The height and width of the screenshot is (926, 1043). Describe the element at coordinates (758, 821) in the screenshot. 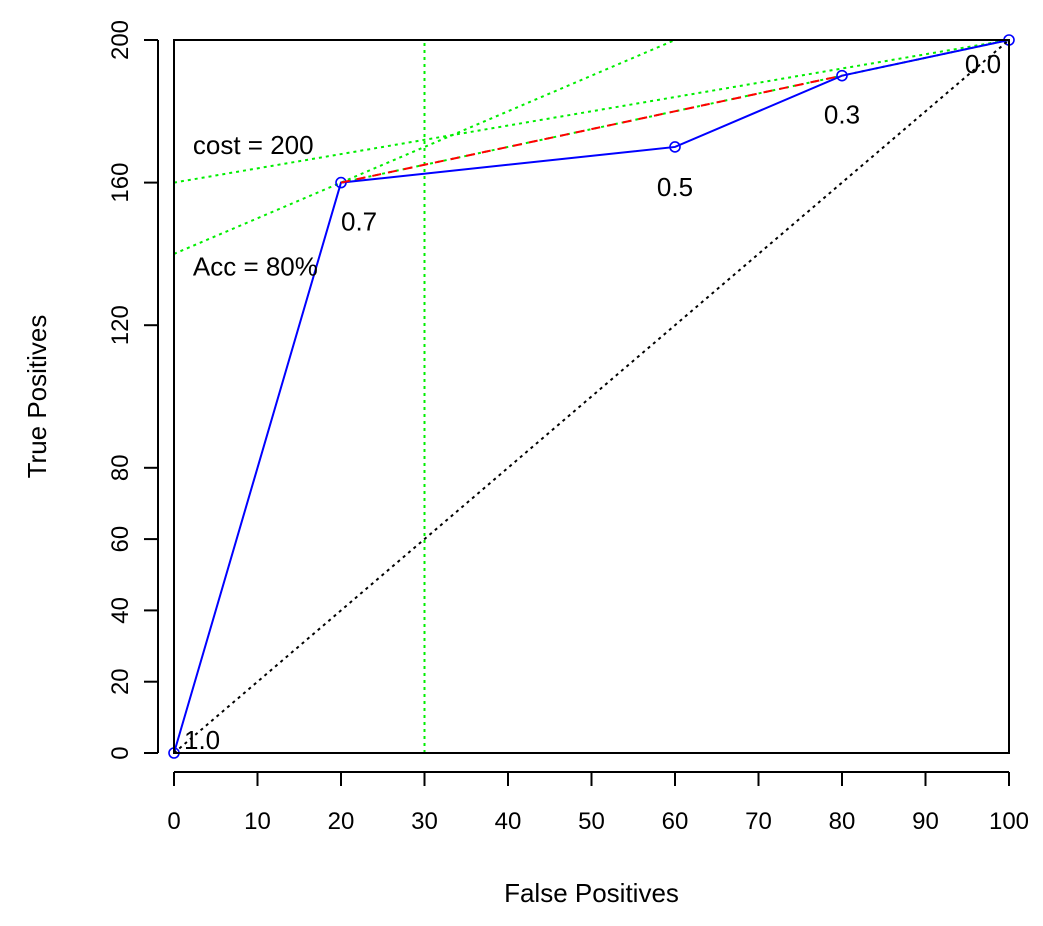

I see `x-tick-label: 70` at that location.